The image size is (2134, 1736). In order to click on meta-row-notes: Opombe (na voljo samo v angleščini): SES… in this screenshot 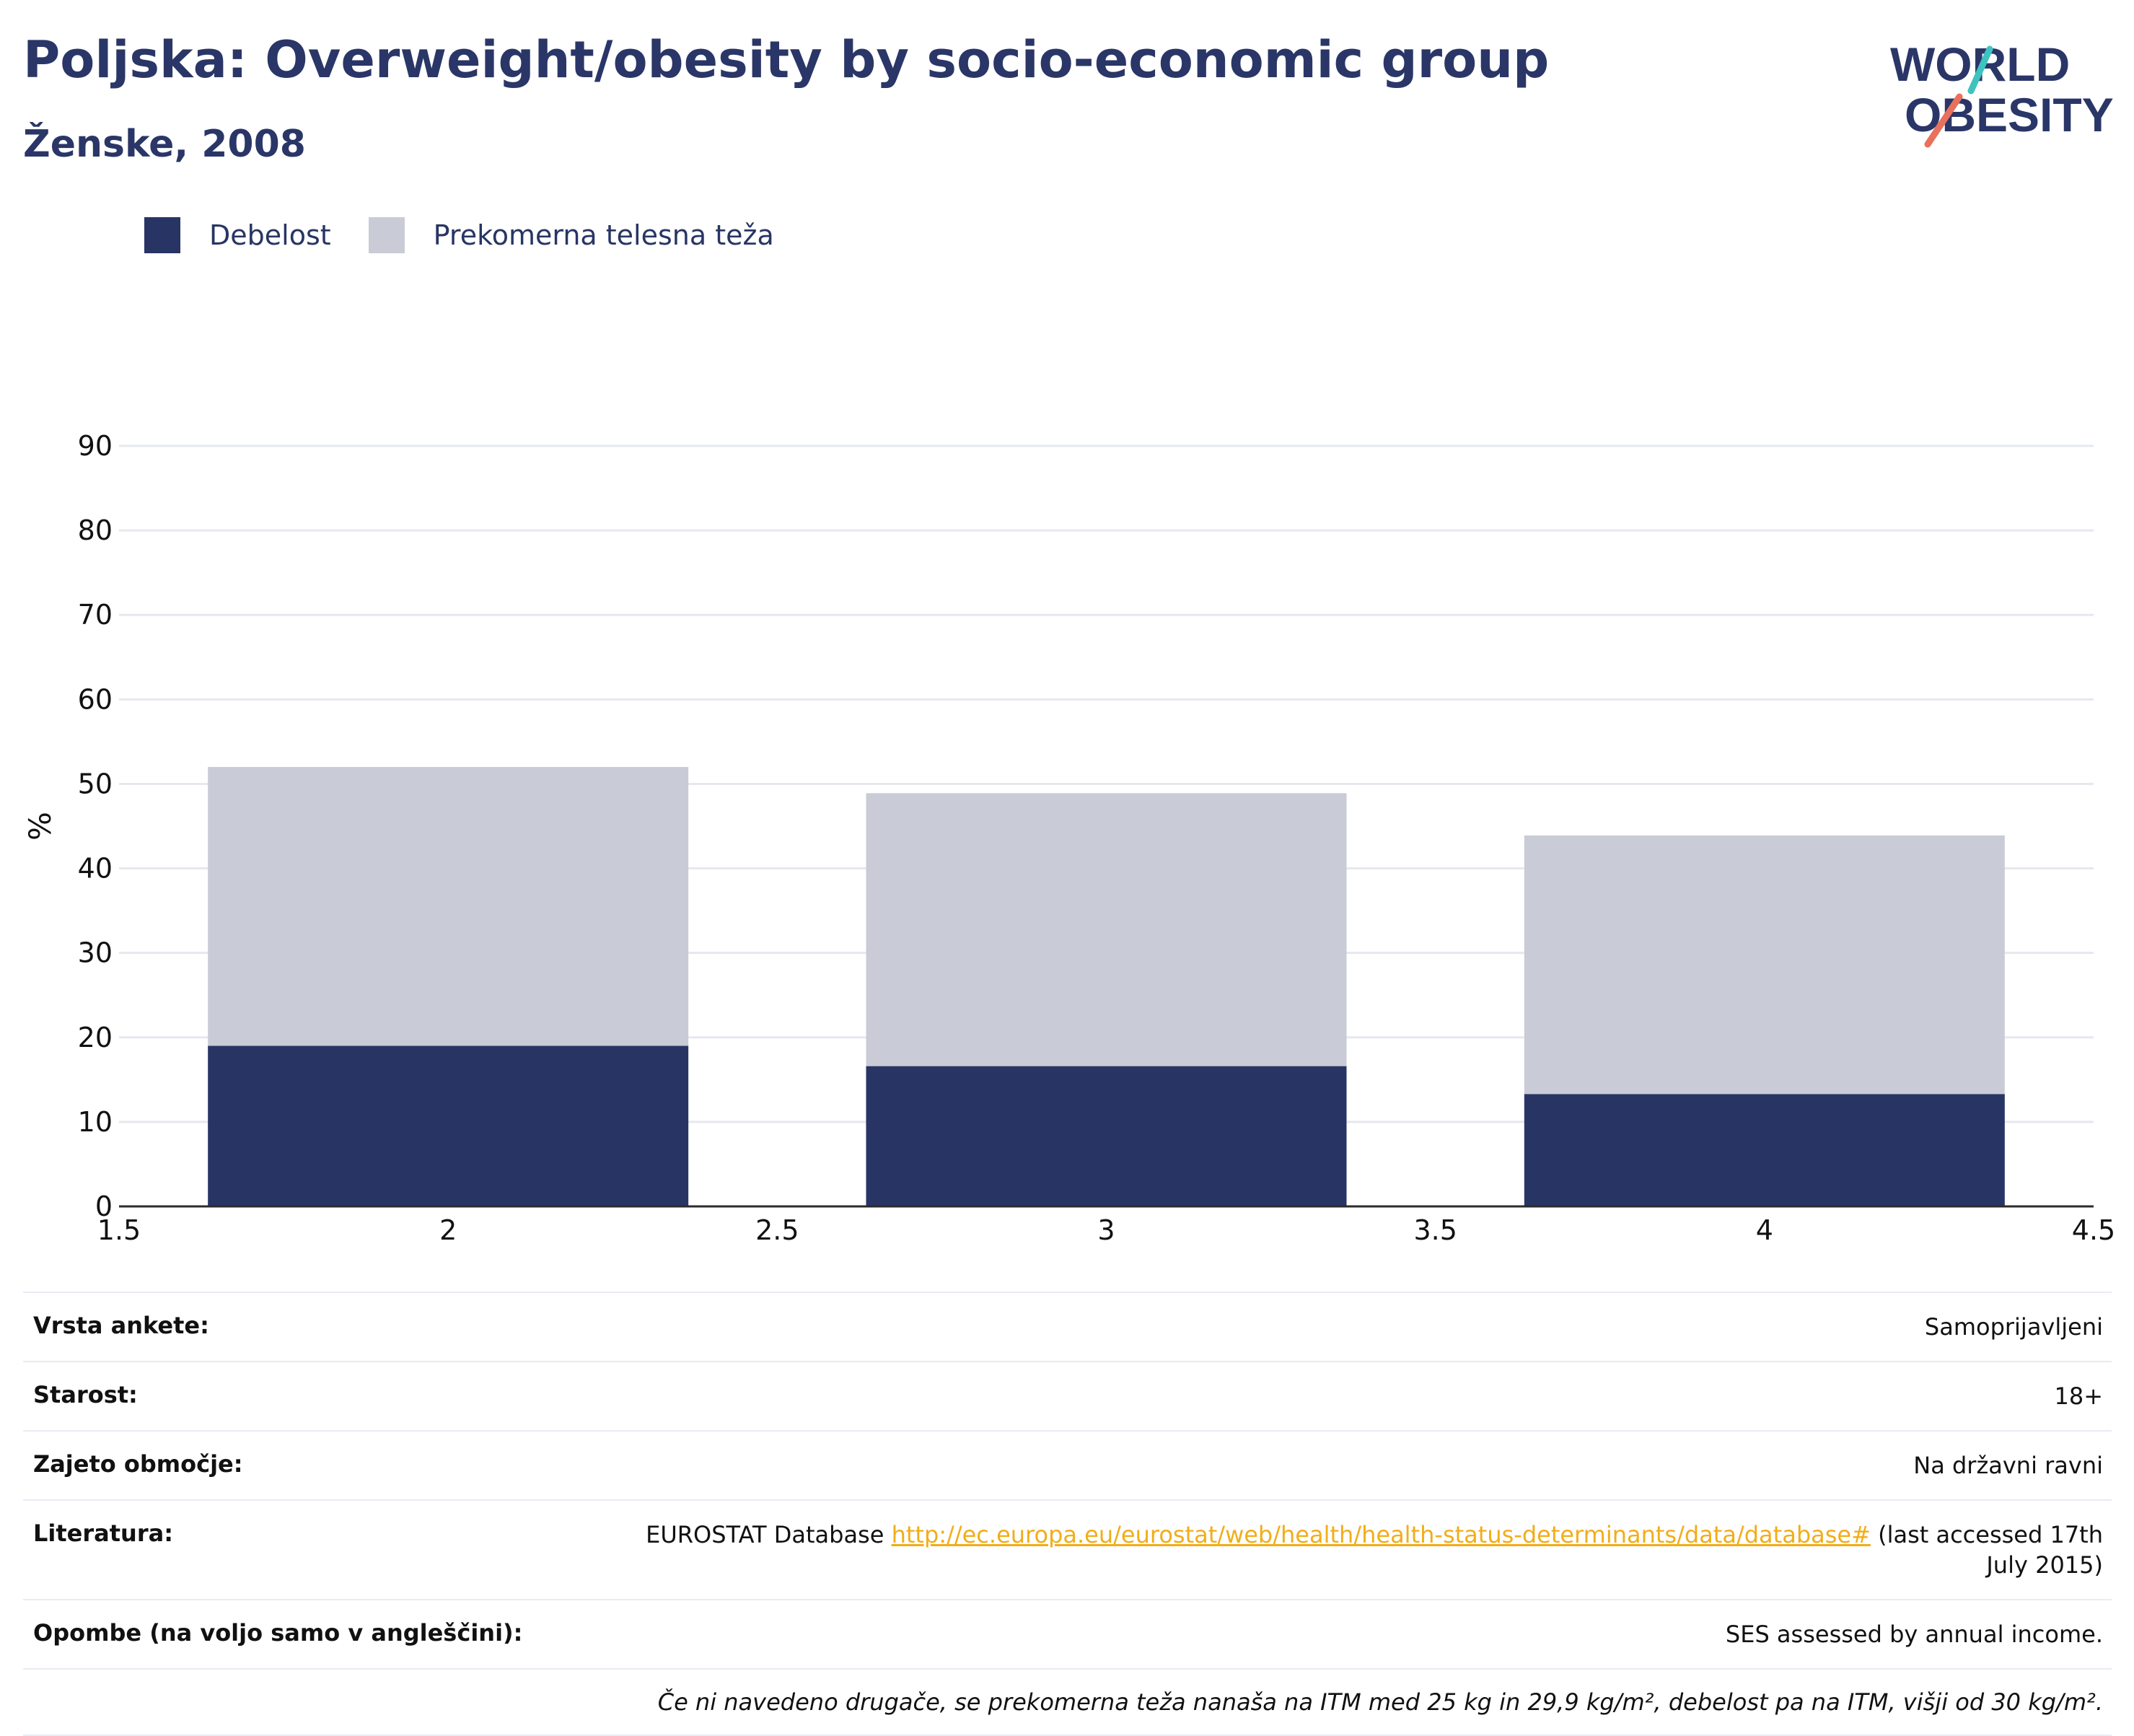, I will do `click(1067, 1633)`.